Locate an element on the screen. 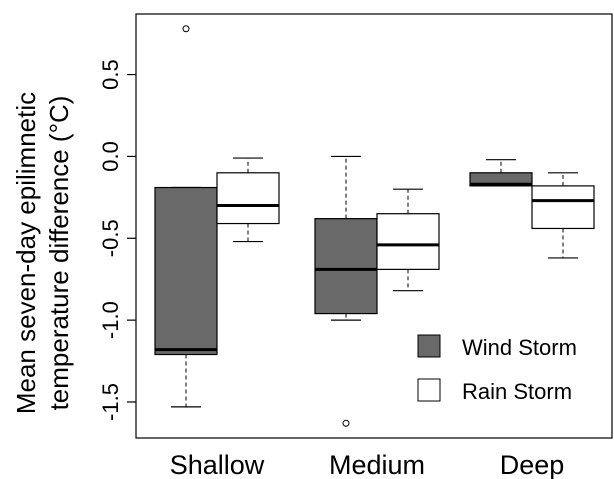 The width and height of the screenshot is (614, 479). legend-swatch-rain-storm is located at coordinates (429, 390).